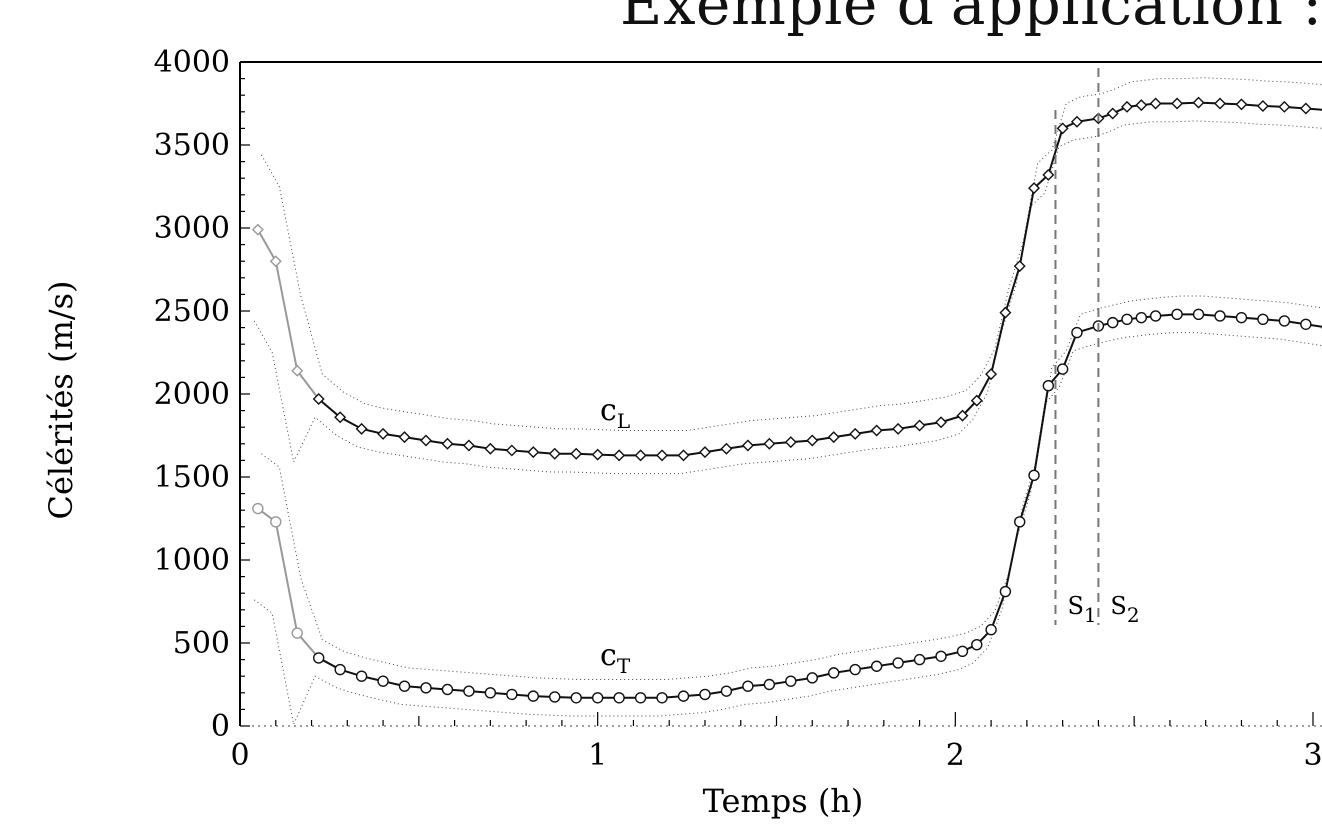 The image size is (1322, 827). What do you see at coordinates (192, 477) in the screenshot?
I see `y-tick-label: 1500` at bounding box center [192, 477].